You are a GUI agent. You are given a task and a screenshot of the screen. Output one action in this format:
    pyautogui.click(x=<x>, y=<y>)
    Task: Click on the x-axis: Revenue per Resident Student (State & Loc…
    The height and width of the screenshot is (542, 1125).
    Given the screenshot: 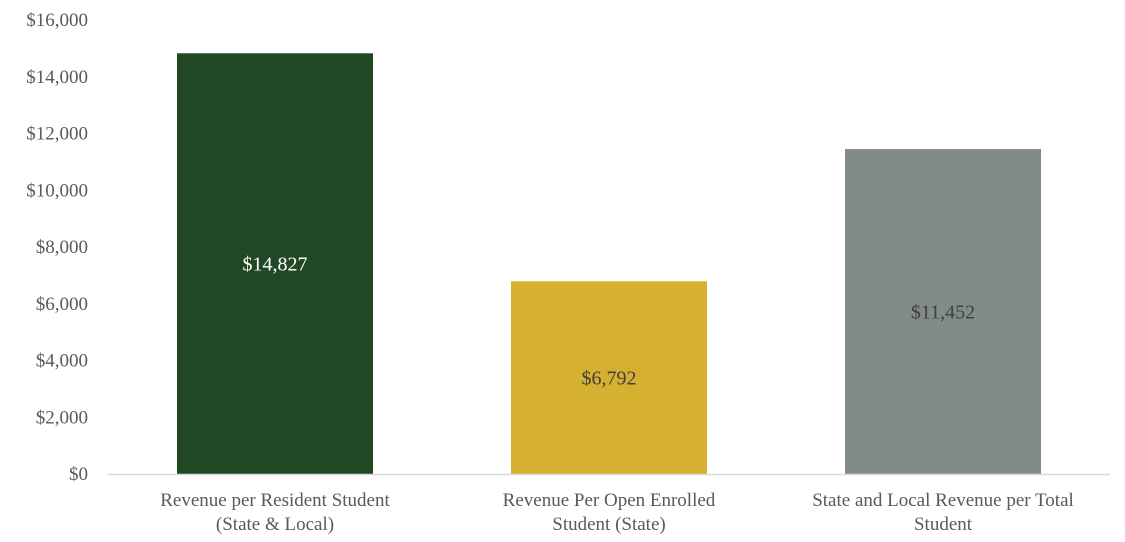 What is the action you would take?
    pyautogui.click(x=617, y=512)
    